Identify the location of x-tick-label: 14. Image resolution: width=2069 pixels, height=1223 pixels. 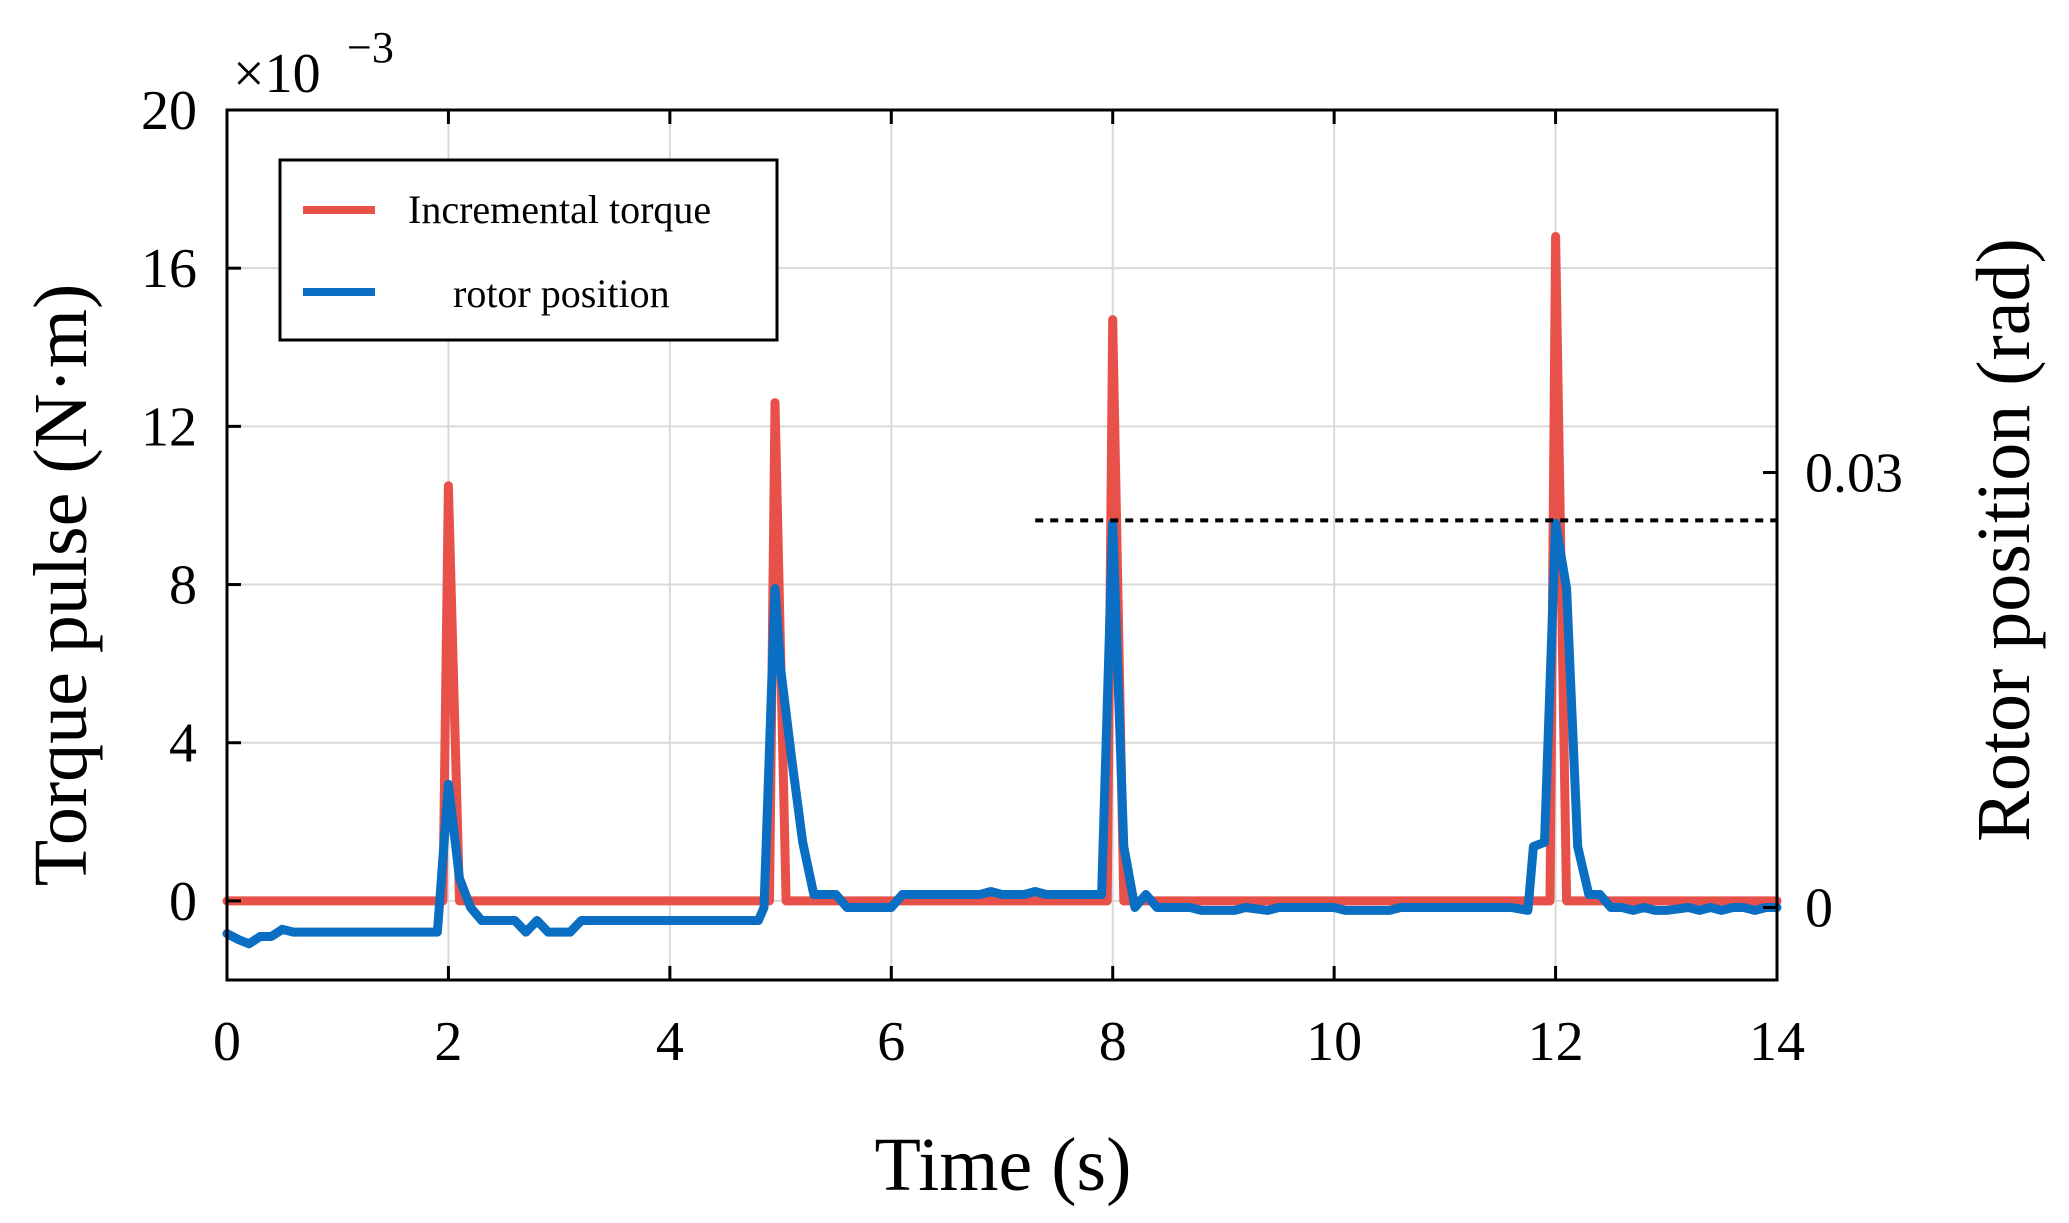
(1777, 1042).